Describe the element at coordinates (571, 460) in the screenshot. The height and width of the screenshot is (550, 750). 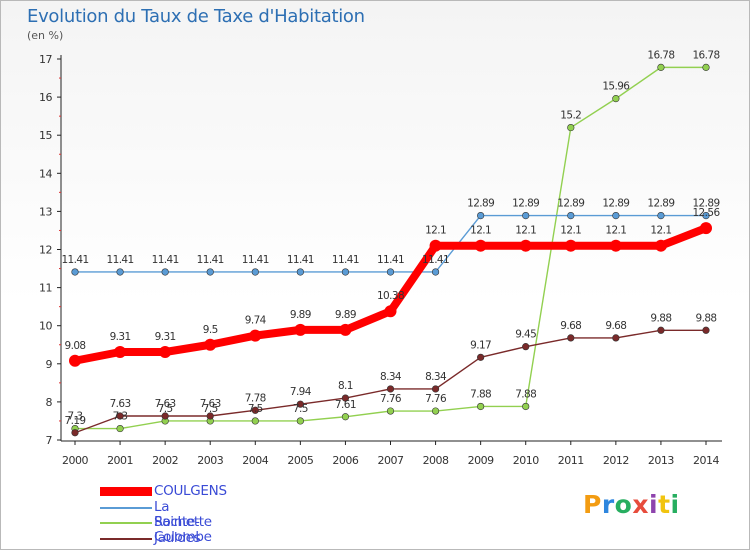
I see `x-tick-label: 2011` at that location.